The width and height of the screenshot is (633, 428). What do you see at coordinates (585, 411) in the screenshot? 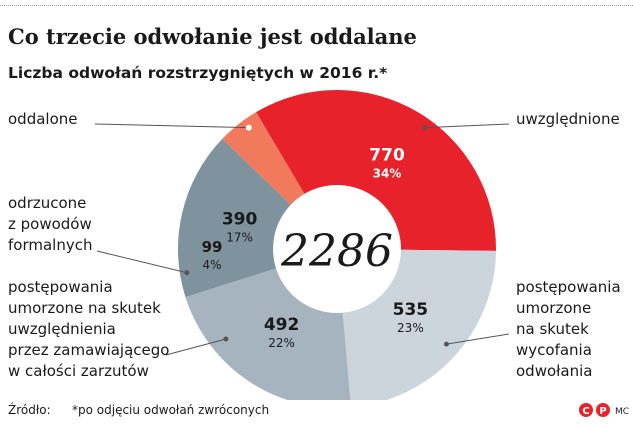
I see `svg-text: C` at bounding box center [585, 411].